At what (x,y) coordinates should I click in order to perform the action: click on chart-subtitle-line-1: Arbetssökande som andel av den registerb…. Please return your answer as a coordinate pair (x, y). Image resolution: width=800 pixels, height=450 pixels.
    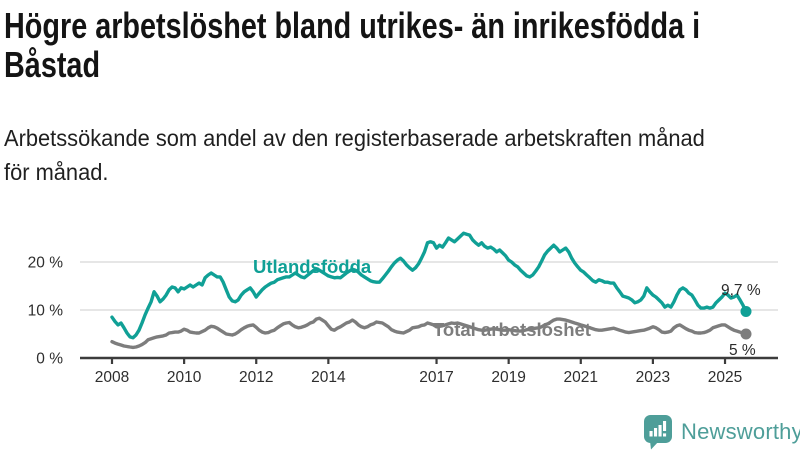
    Looking at the image, I should click on (354, 138).